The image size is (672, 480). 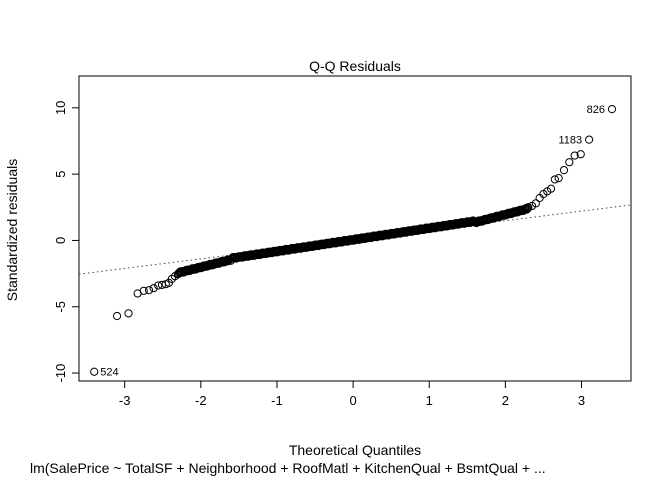 What do you see at coordinates (60, 240) in the screenshot?
I see `y-tick-label: 0` at bounding box center [60, 240].